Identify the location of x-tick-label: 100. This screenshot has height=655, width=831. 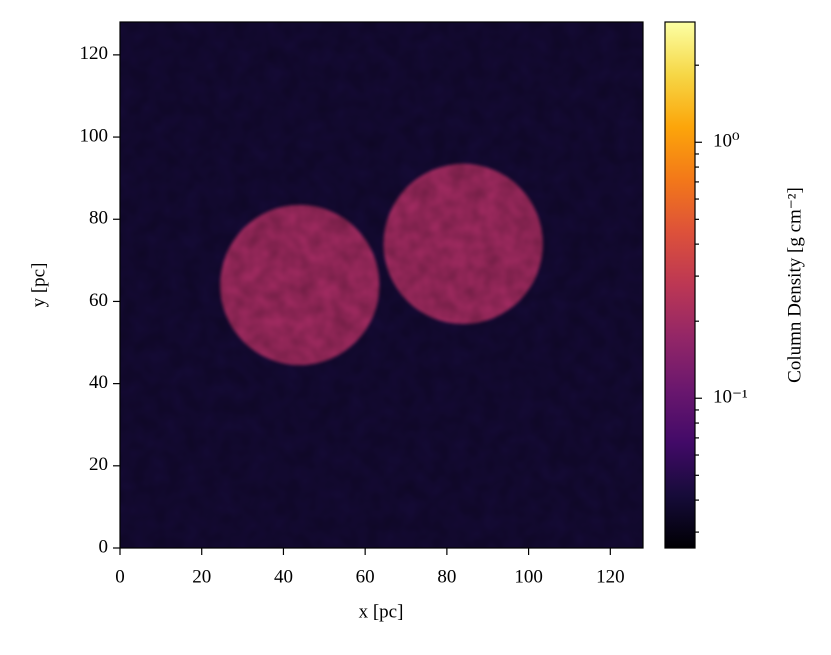
(528, 576).